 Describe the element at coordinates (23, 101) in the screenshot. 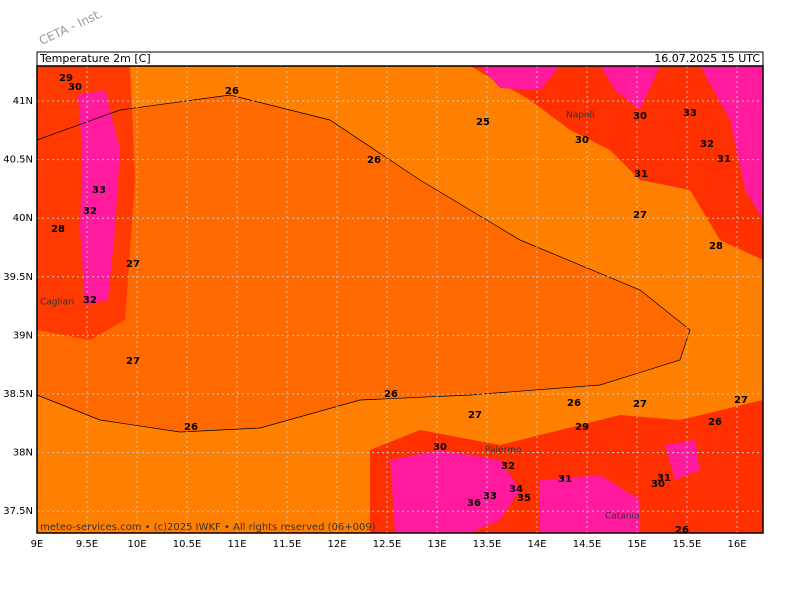

I see `lat-label: 41N` at that location.